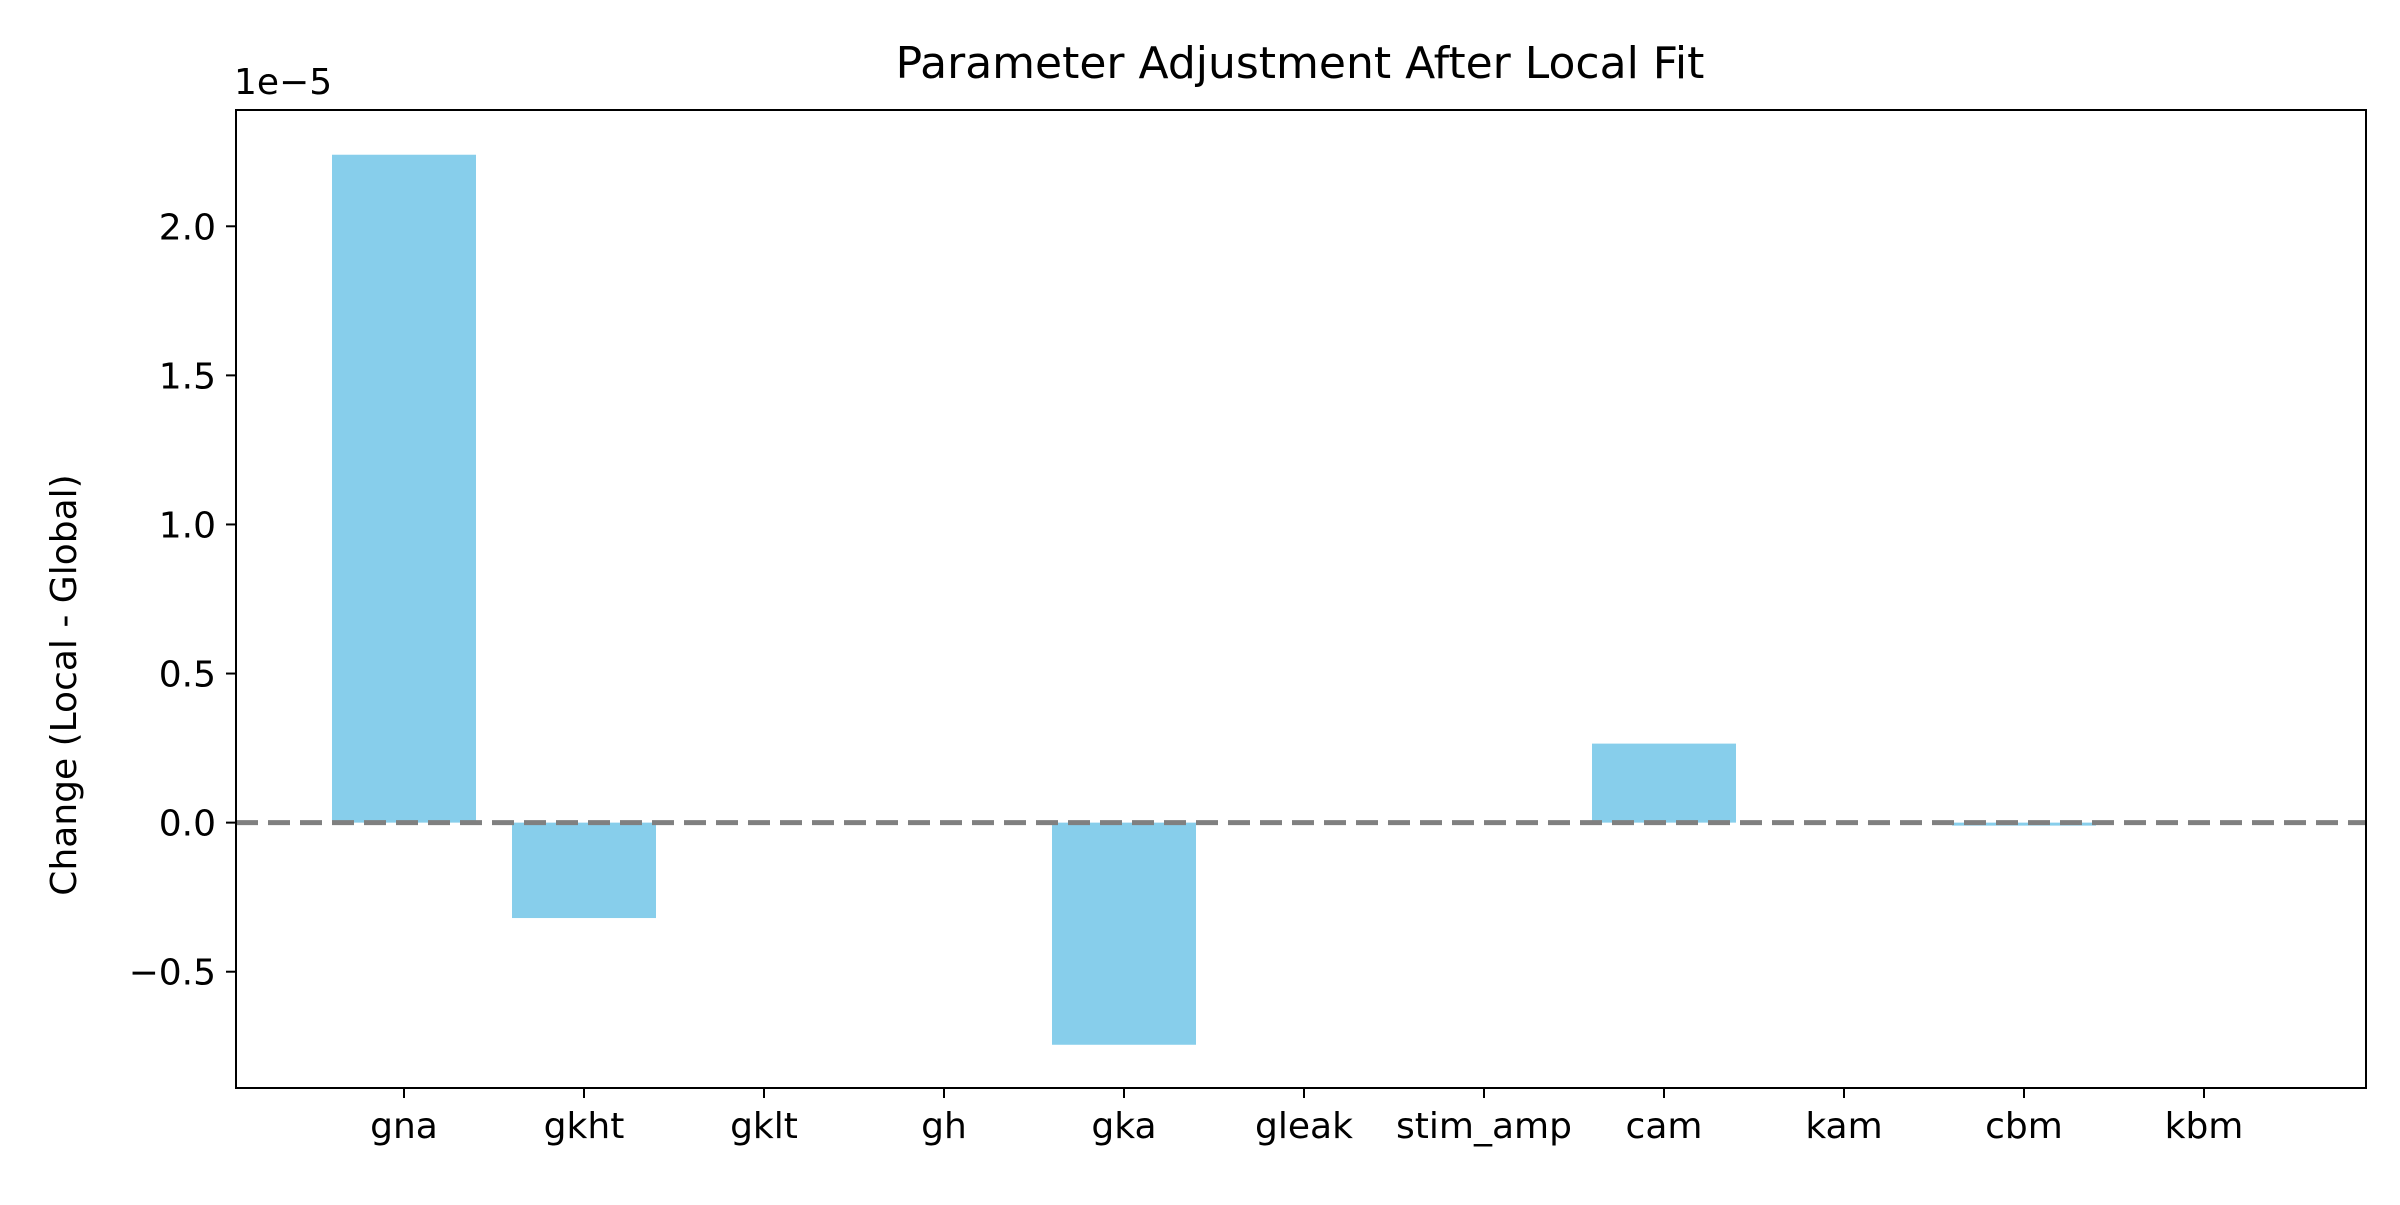 The width and height of the screenshot is (2400, 1205). I want to click on x-tick-label: gna, so click(404, 1126).